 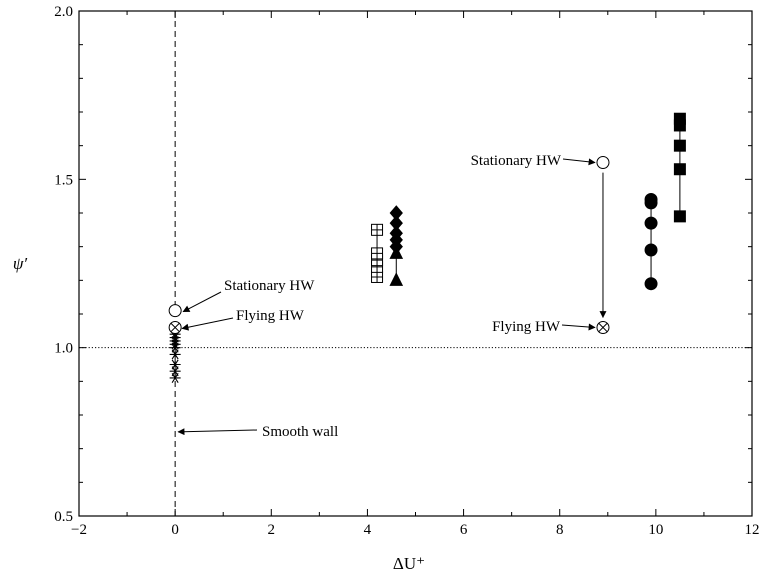 What do you see at coordinates (300, 432) in the screenshot?
I see `annotation-label: Smooth wall` at bounding box center [300, 432].